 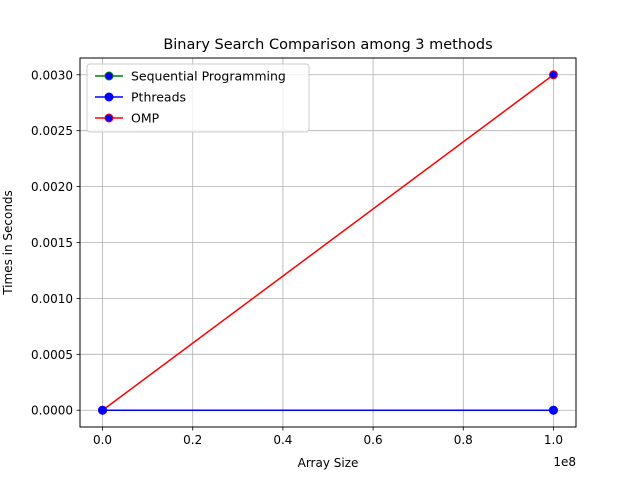 What do you see at coordinates (192, 440) in the screenshot?
I see `x-tick-label: 0.2` at bounding box center [192, 440].